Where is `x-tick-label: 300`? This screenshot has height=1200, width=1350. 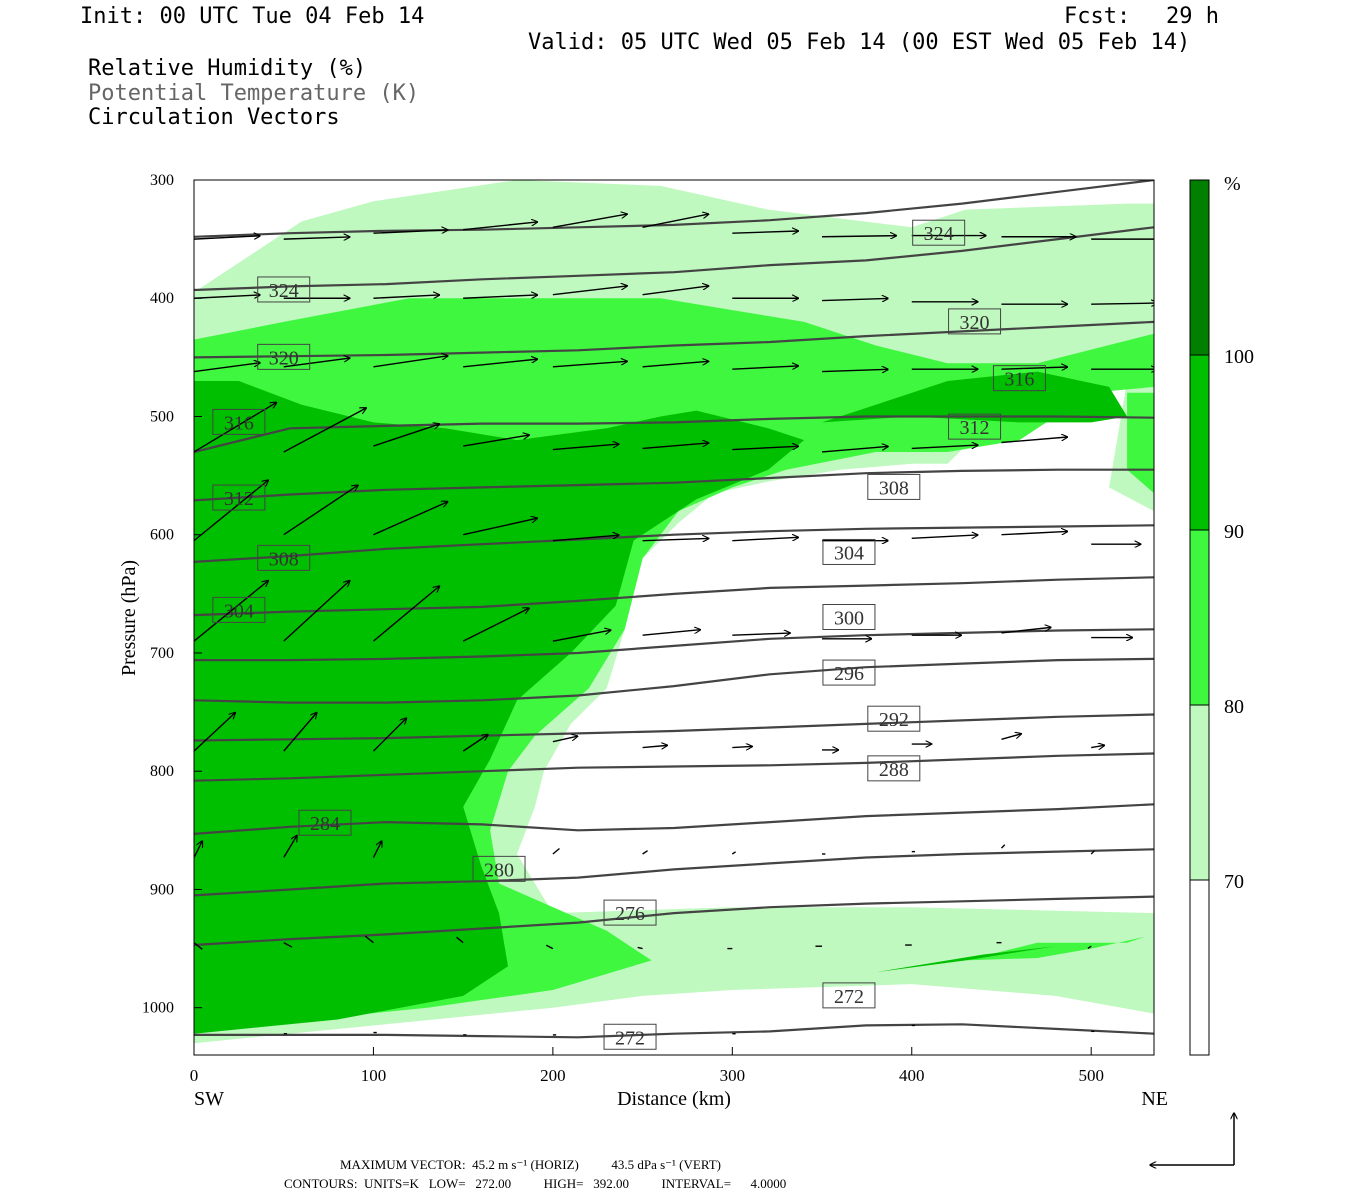 x-tick-label: 300 is located at coordinates (733, 1075).